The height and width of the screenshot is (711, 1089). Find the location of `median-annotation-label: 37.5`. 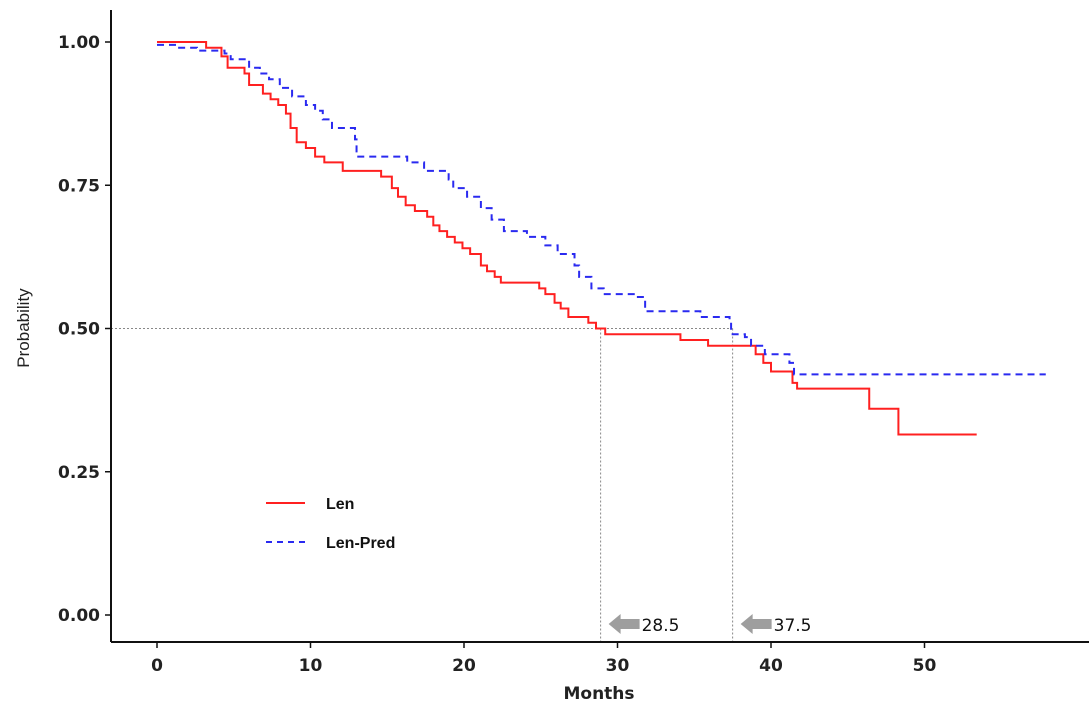

median-annotation-label: 37.5 is located at coordinates (793, 626).